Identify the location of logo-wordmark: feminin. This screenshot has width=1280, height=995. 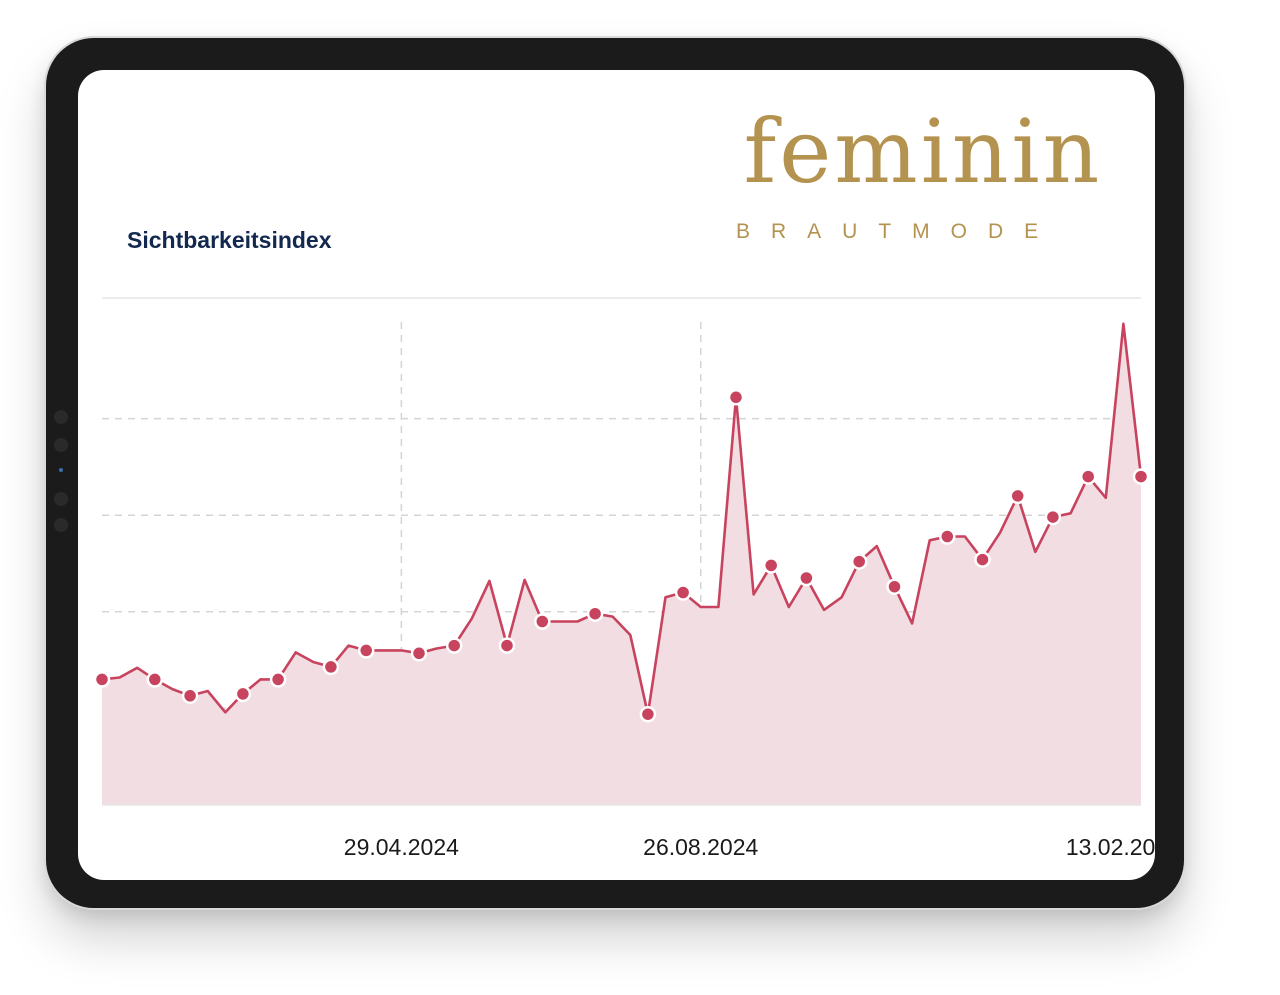
(923, 151).